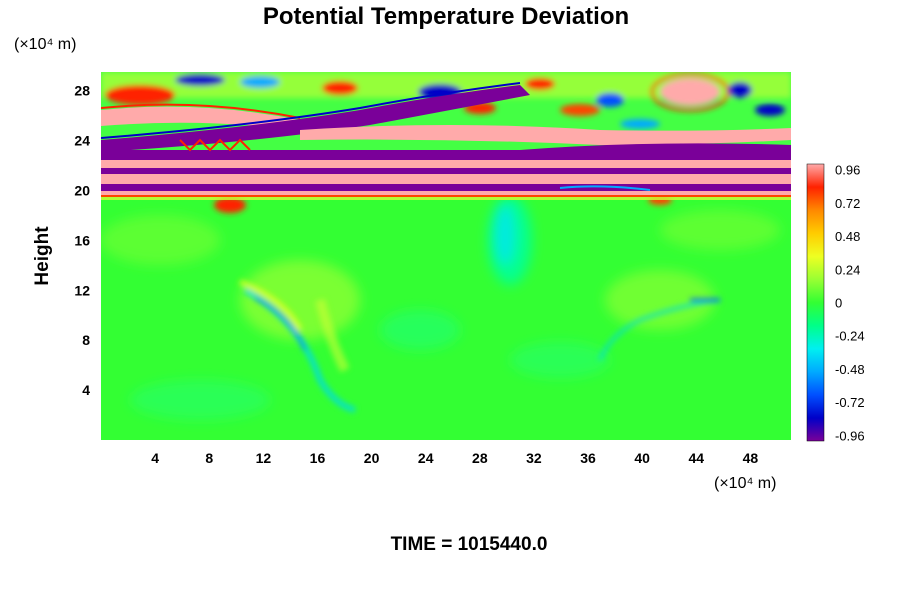 Image resolution: width=900 pixels, height=600 pixels. I want to click on colorbar-gradient, so click(815, 302).